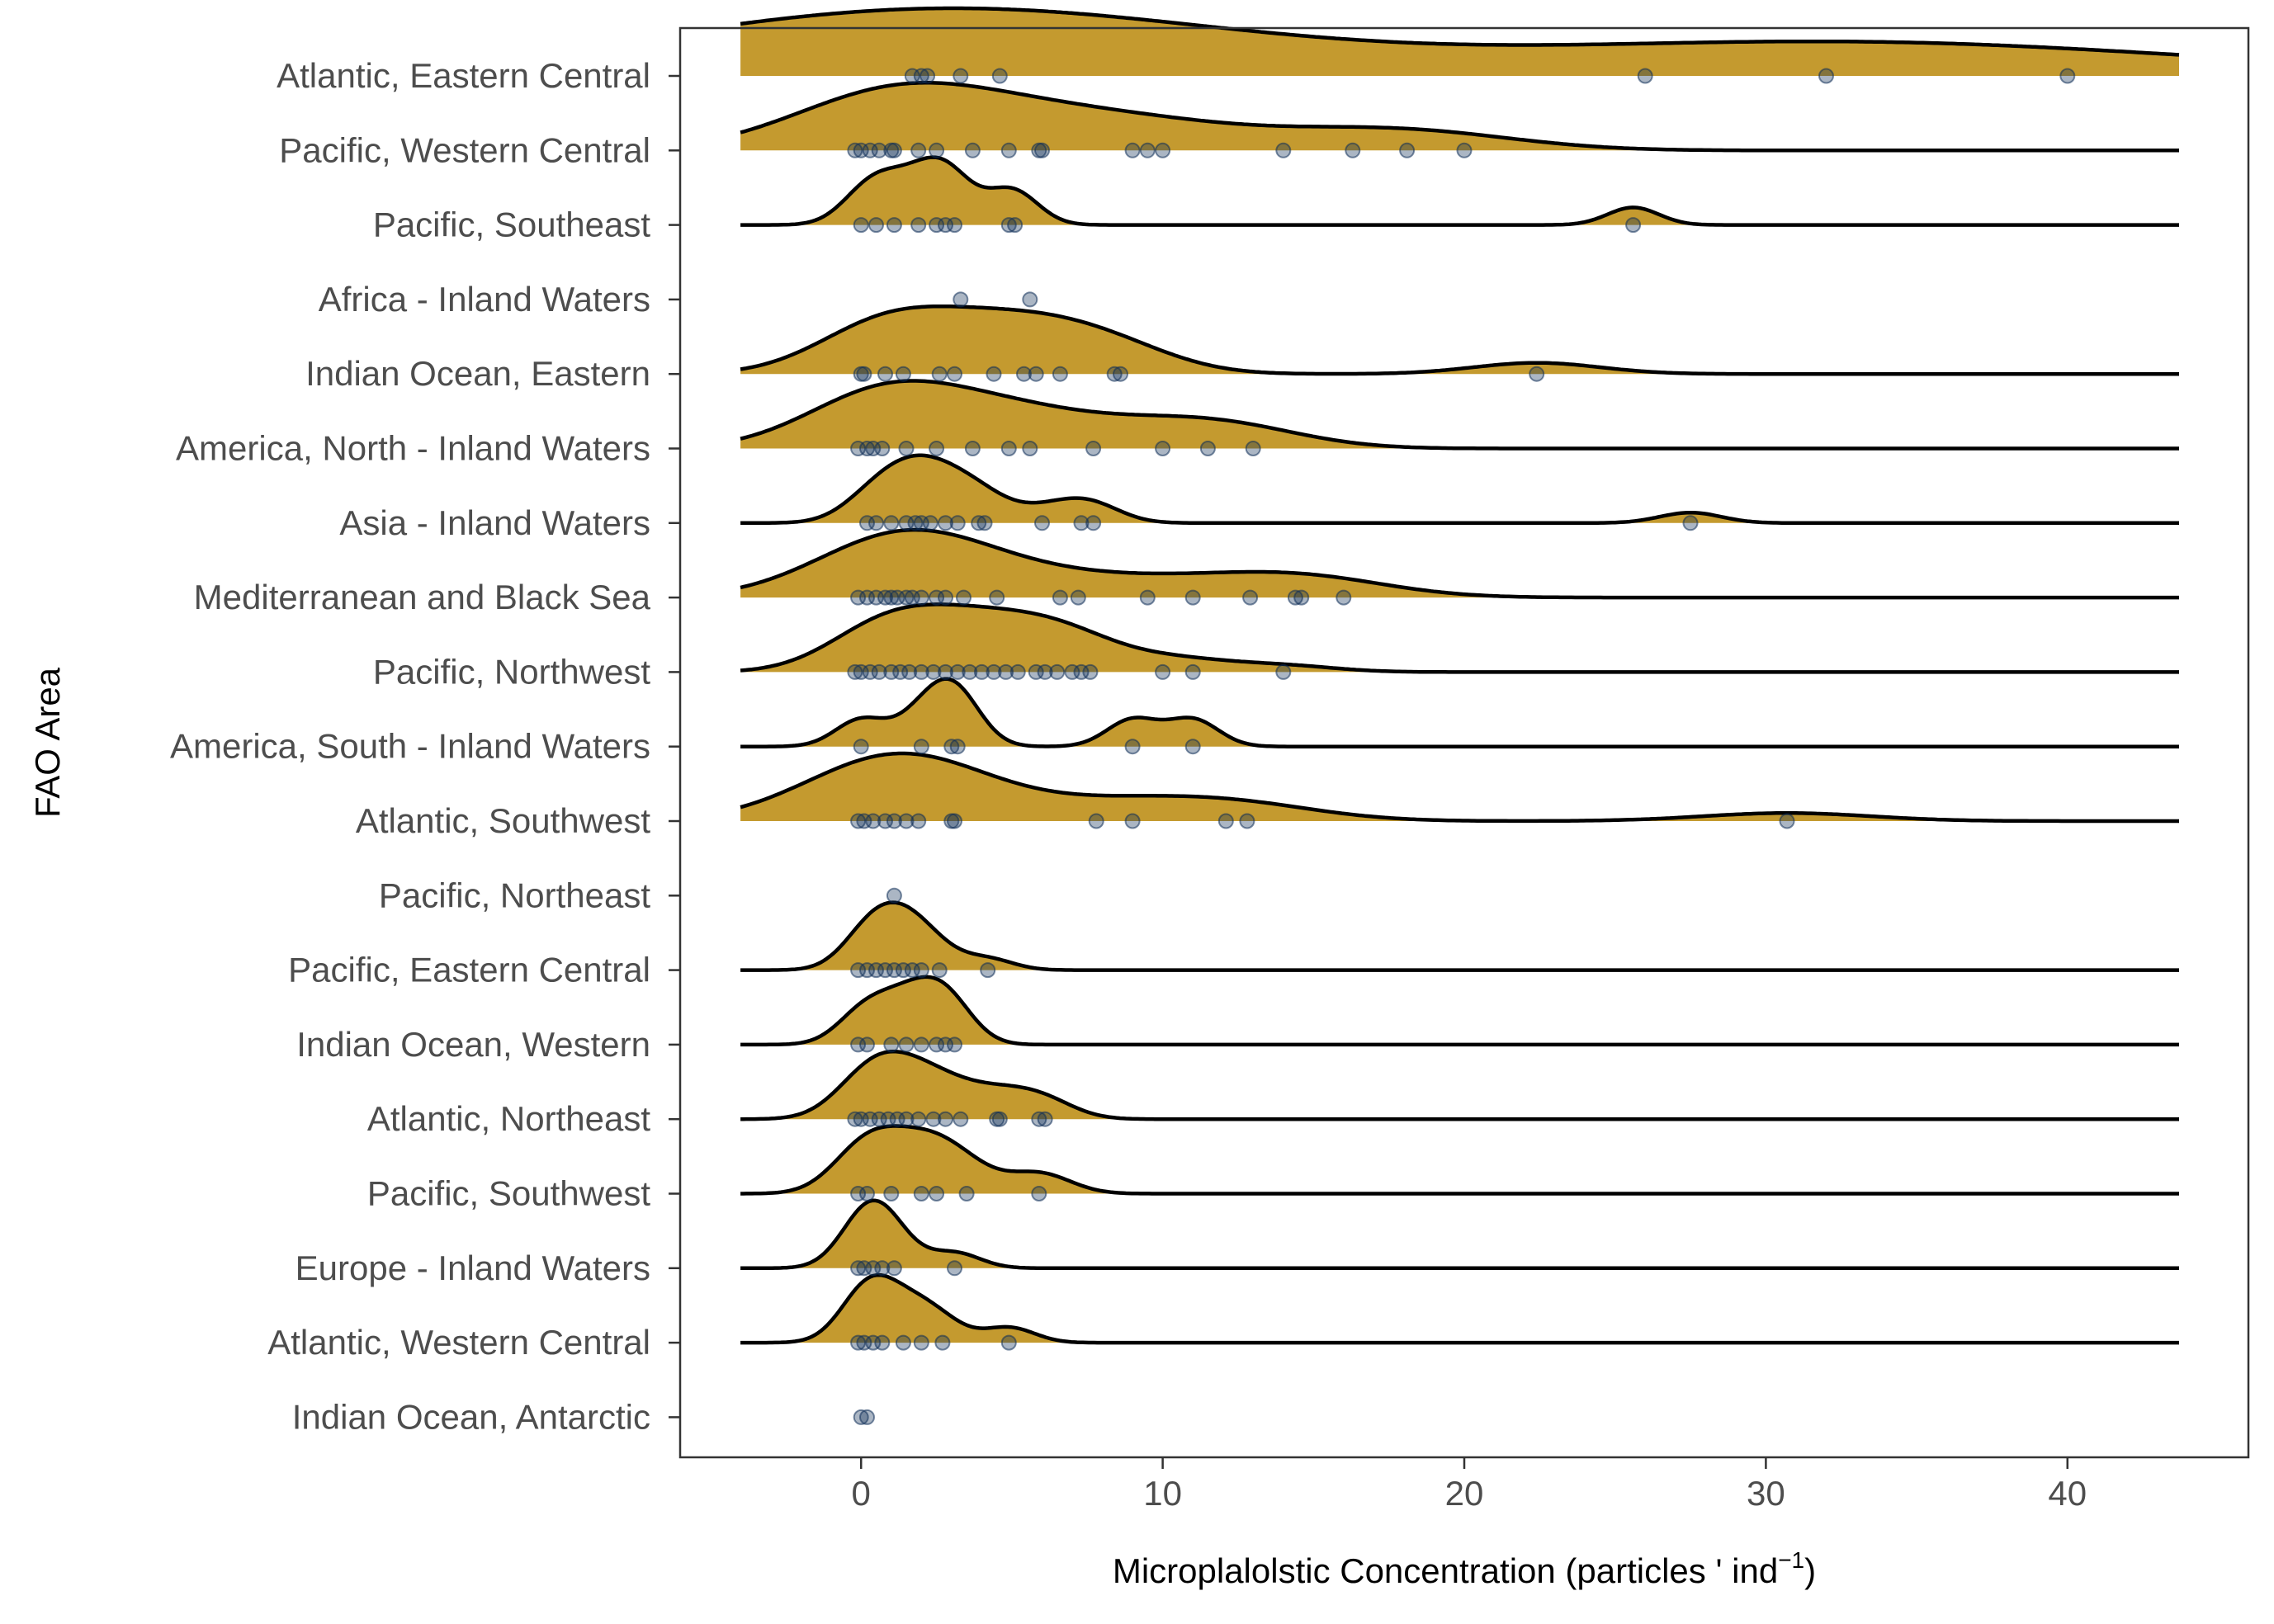 The height and width of the screenshot is (1624, 2274). What do you see at coordinates (1464, 1493) in the screenshot?
I see `x-tick-label: 20` at bounding box center [1464, 1493].